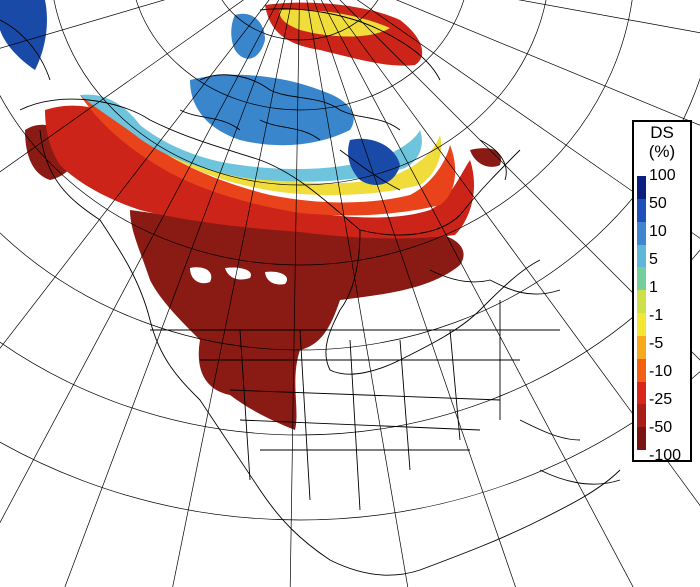  What do you see at coordinates (23, 35) in the screenshot?
I see `field-blue-nw` at bounding box center [23, 35].